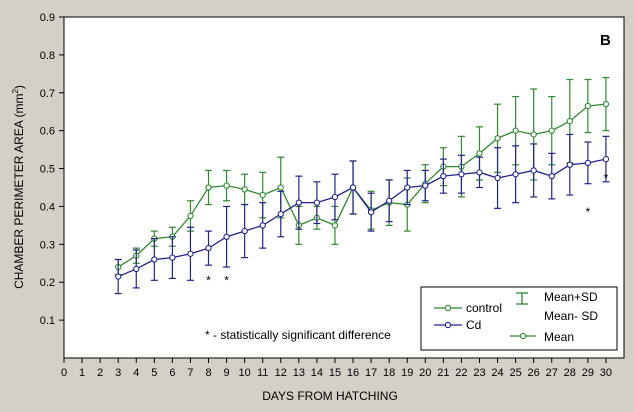 Image resolution: width=634 pixels, height=412 pixels. I want to click on y-axis-label-sup: 2, so click(15, 91).